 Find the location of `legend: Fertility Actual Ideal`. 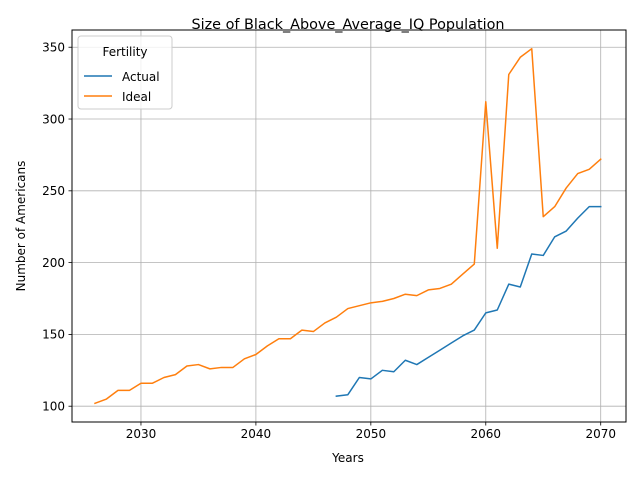

legend: Fertility Actual Ideal is located at coordinates (125, 72).